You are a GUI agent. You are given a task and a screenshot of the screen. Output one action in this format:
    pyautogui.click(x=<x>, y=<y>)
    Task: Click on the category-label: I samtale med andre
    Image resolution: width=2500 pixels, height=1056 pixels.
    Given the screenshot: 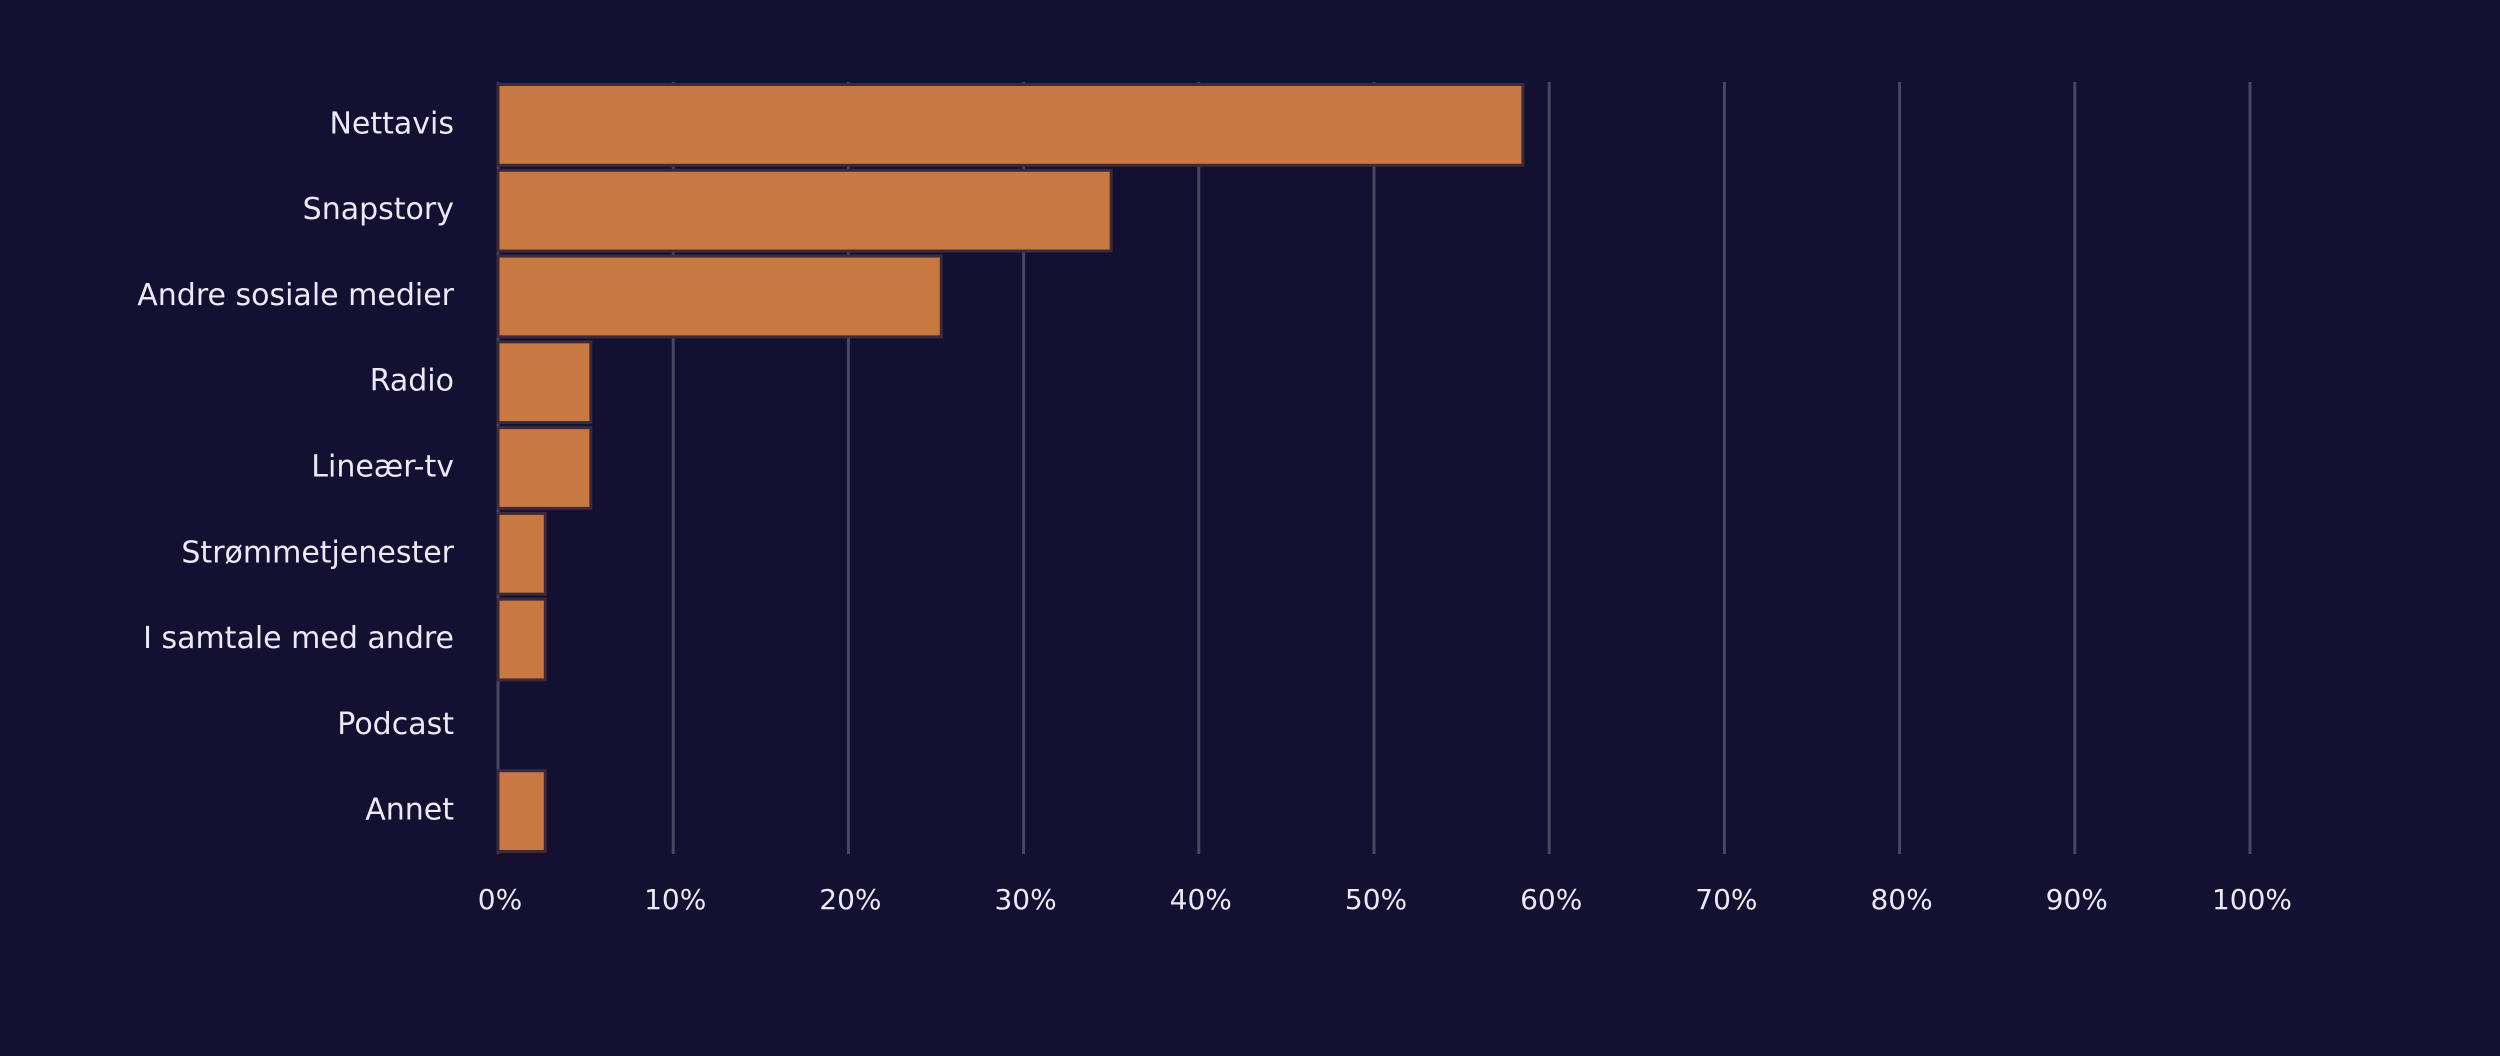 What is the action you would take?
    pyautogui.click(x=298, y=638)
    